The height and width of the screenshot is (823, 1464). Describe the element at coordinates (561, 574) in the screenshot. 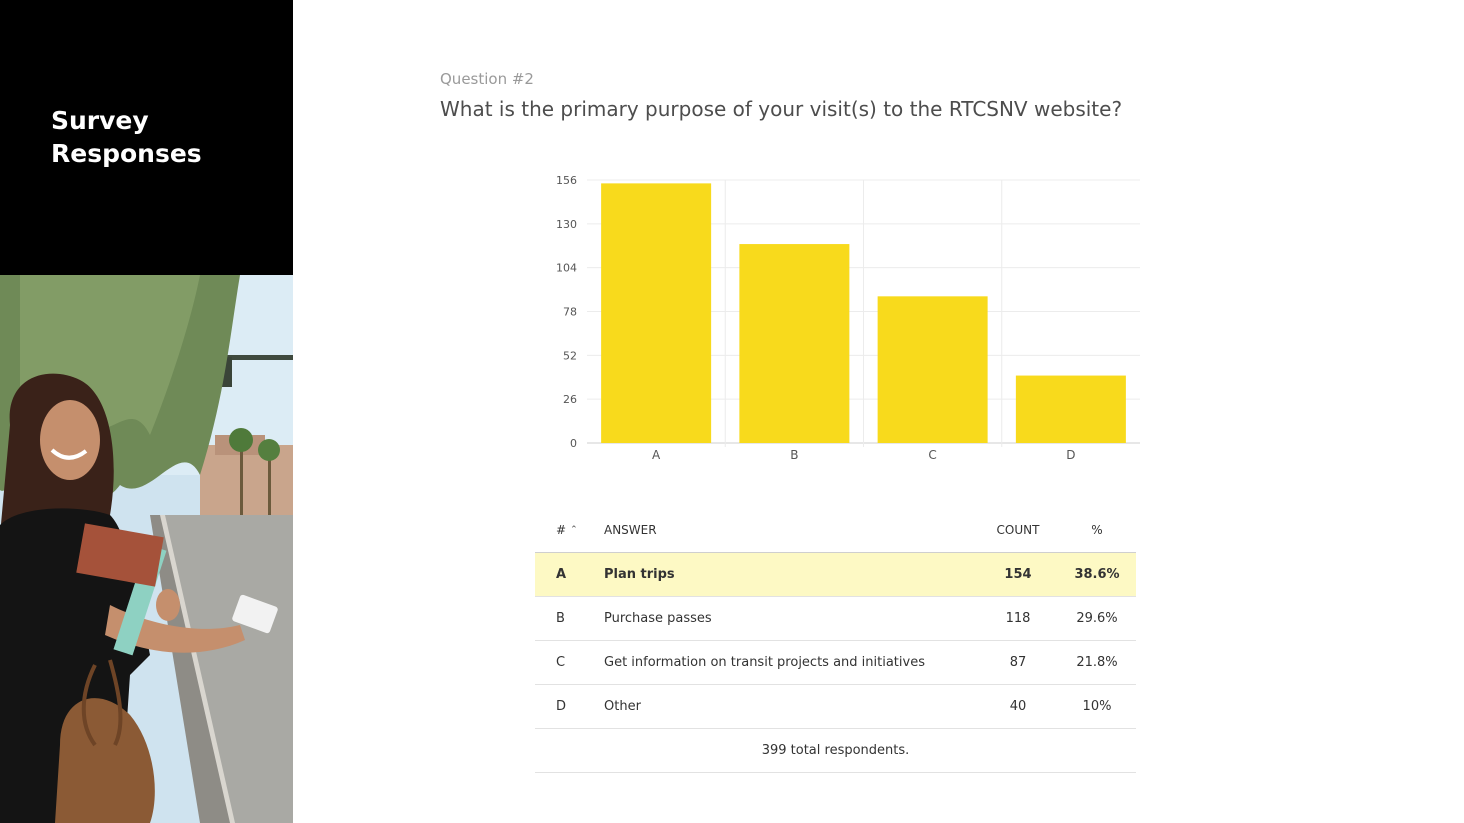

I see `row-num: A` at that location.